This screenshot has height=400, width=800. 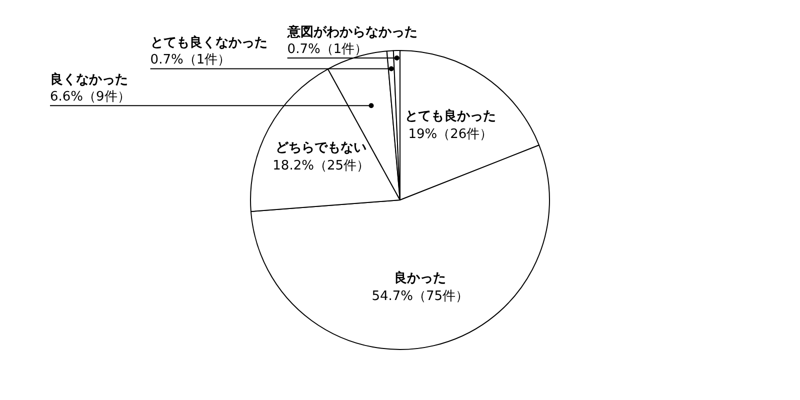 What do you see at coordinates (321, 166) in the screenshot?
I see `data-label: 18.2%（25件）` at bounding box center [321, 166].